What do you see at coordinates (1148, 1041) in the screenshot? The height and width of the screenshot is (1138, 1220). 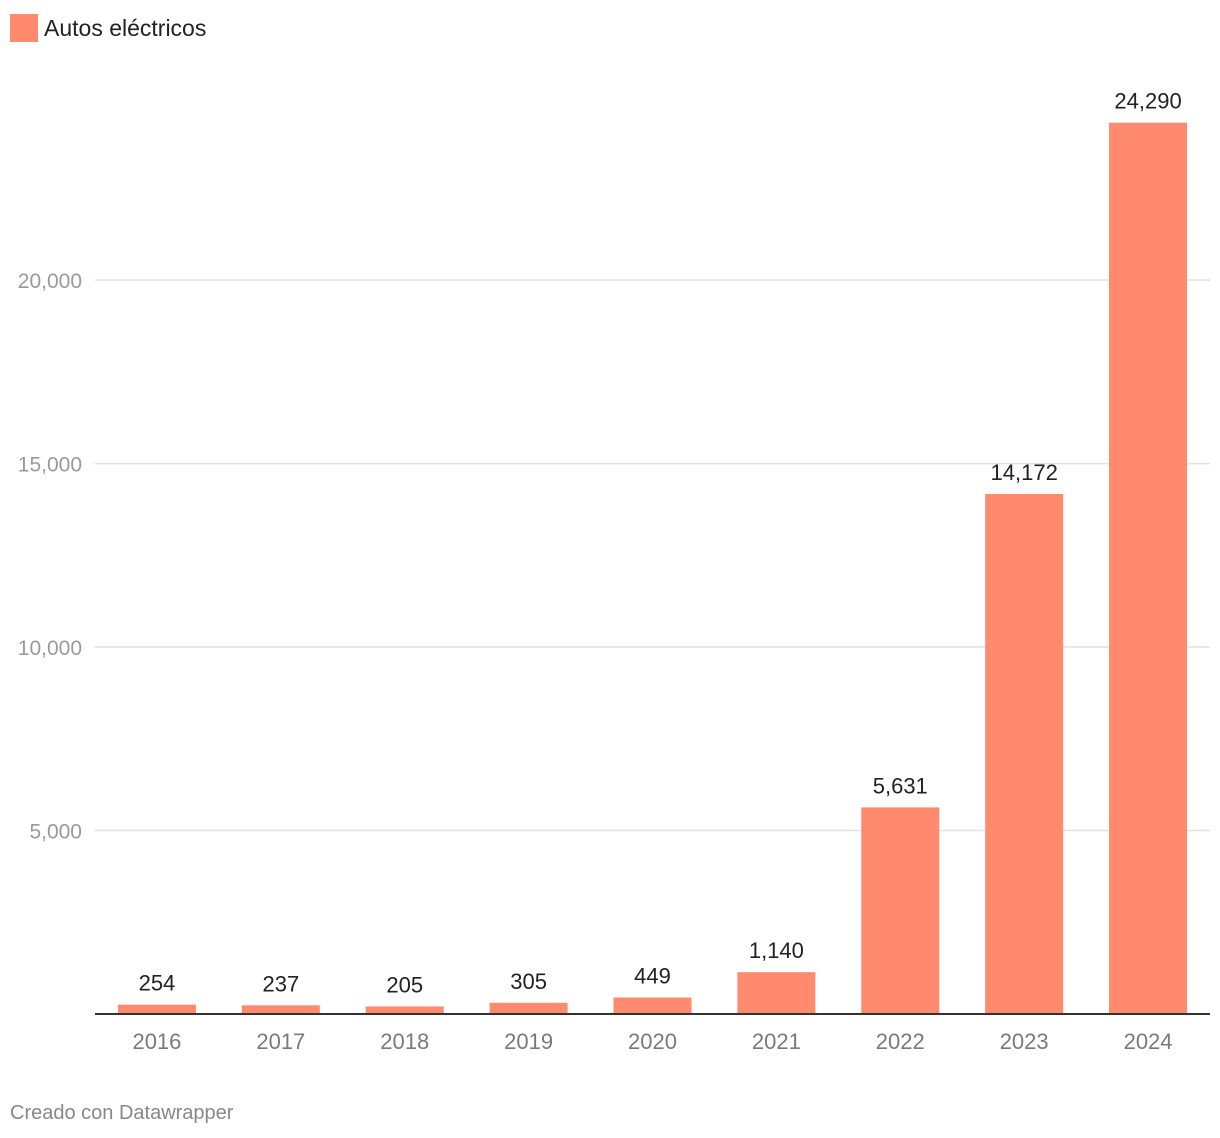 I see `x-tick-label: 2024` at bounding box center [1148, 1041].